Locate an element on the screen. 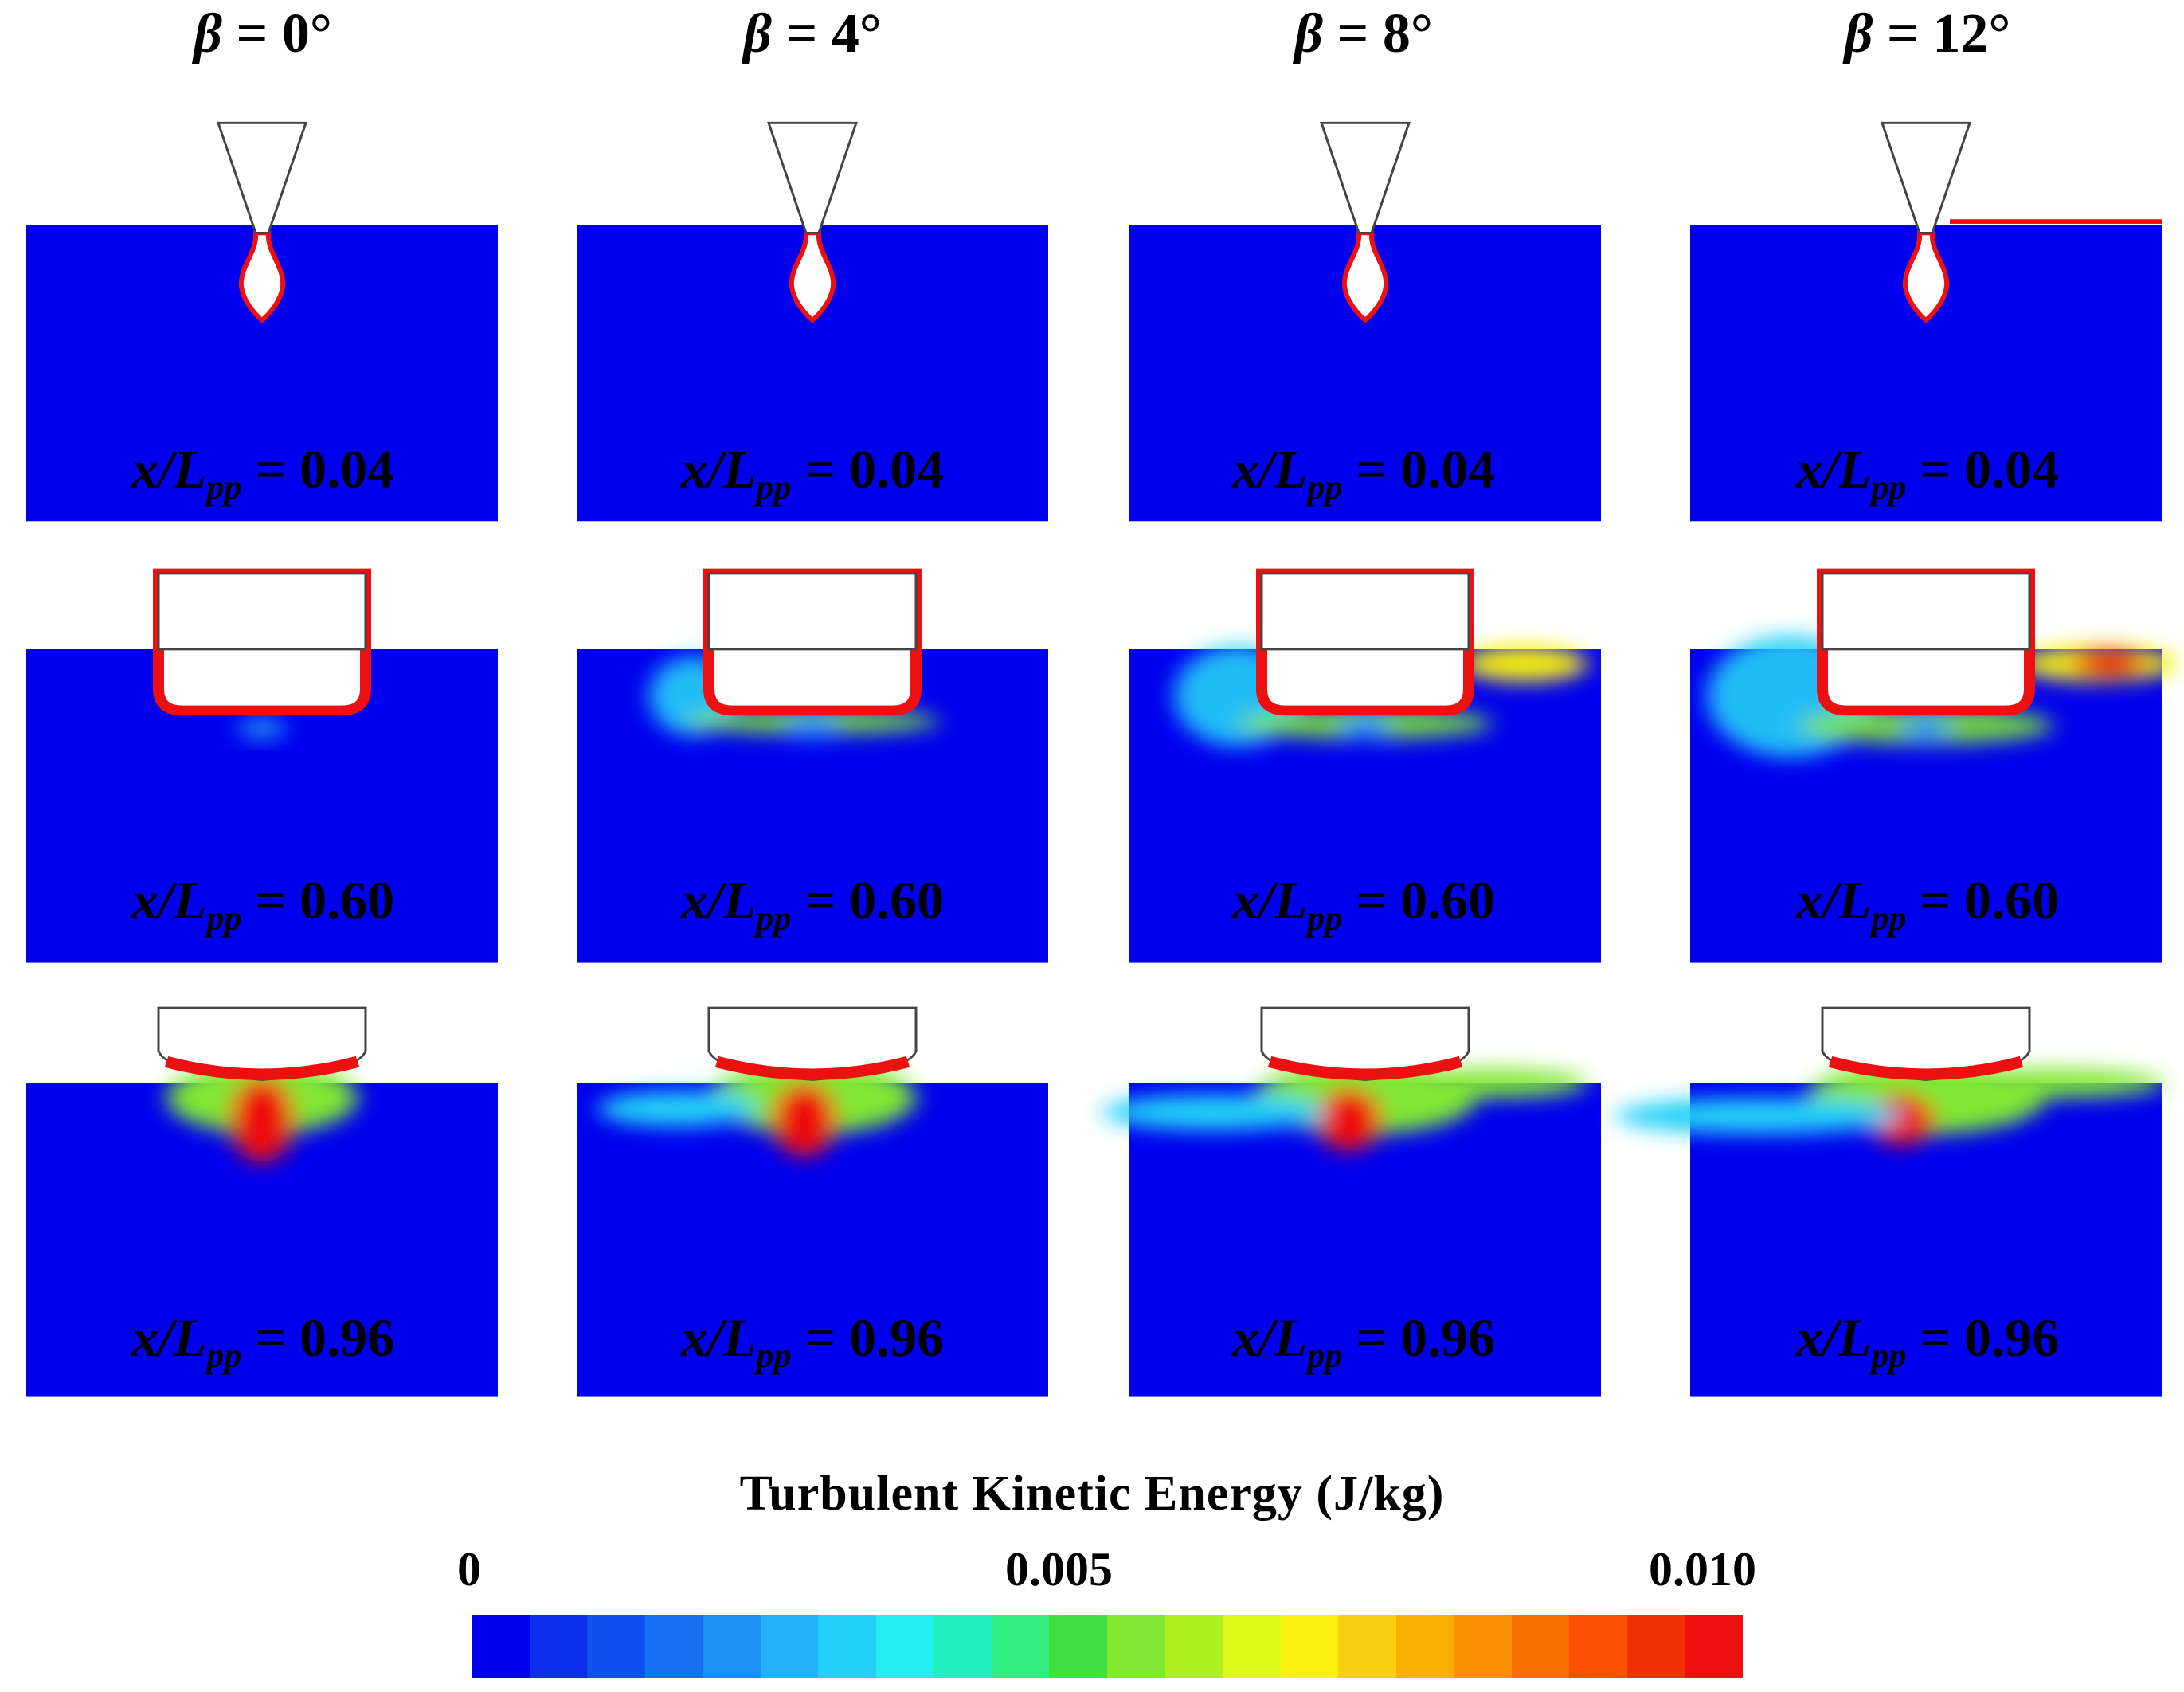  column-header-1: β = 4° is located at coordinates (812, 34).